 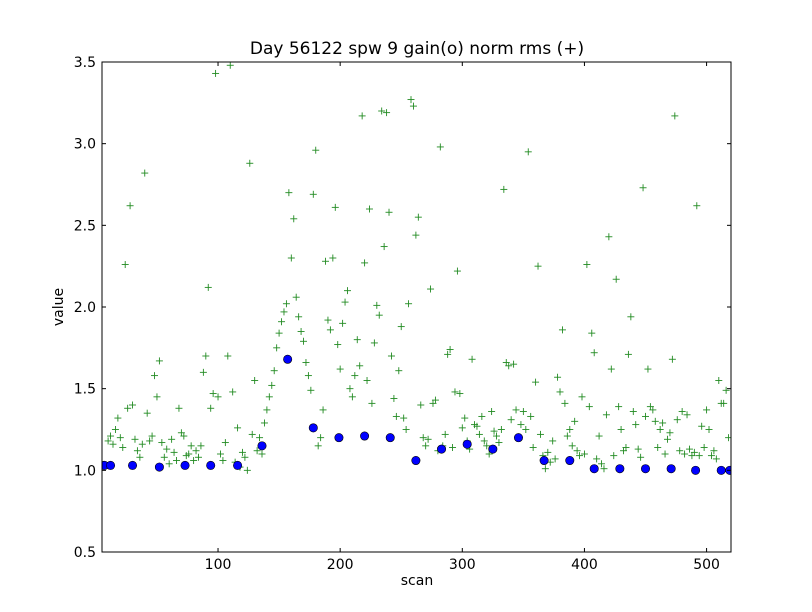 What do you see at coordinates (417, 581) in the screenshot?
I see `x-axis-label: scan` at bounding box center [417, 581].